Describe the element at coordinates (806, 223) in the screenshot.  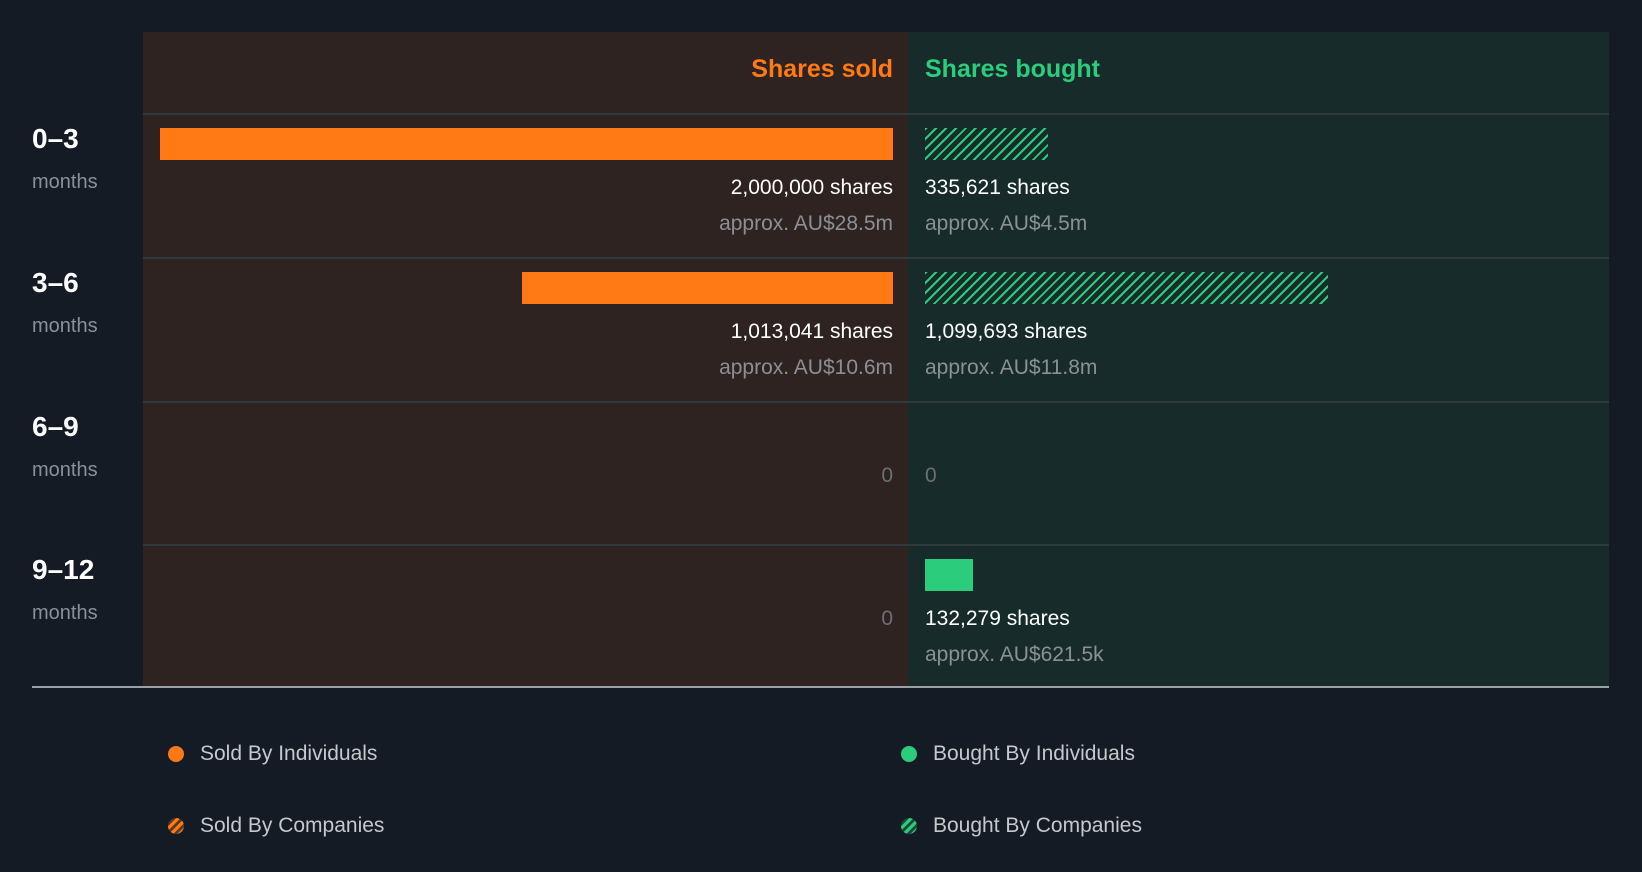
I see `sold-value-label: approx. AU$28.5m` at that location.